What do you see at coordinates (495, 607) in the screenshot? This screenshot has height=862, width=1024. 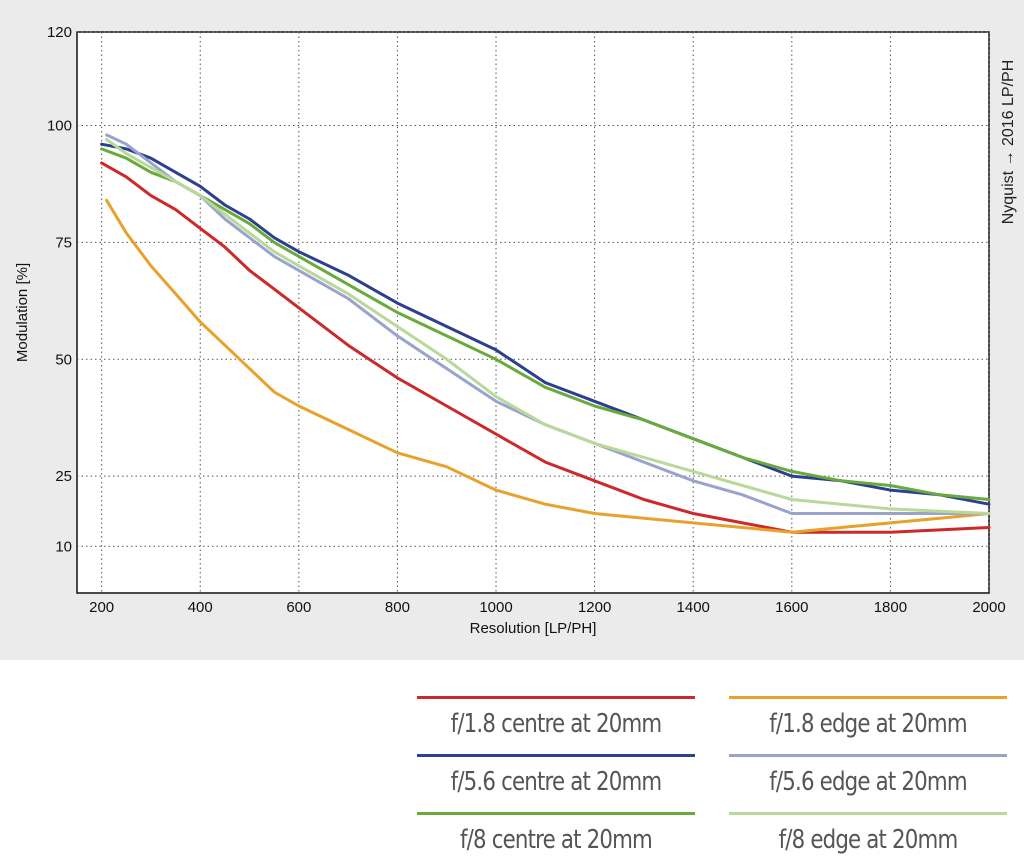 I see `x-tick-label: 1000` at bounding box center [495, 607].